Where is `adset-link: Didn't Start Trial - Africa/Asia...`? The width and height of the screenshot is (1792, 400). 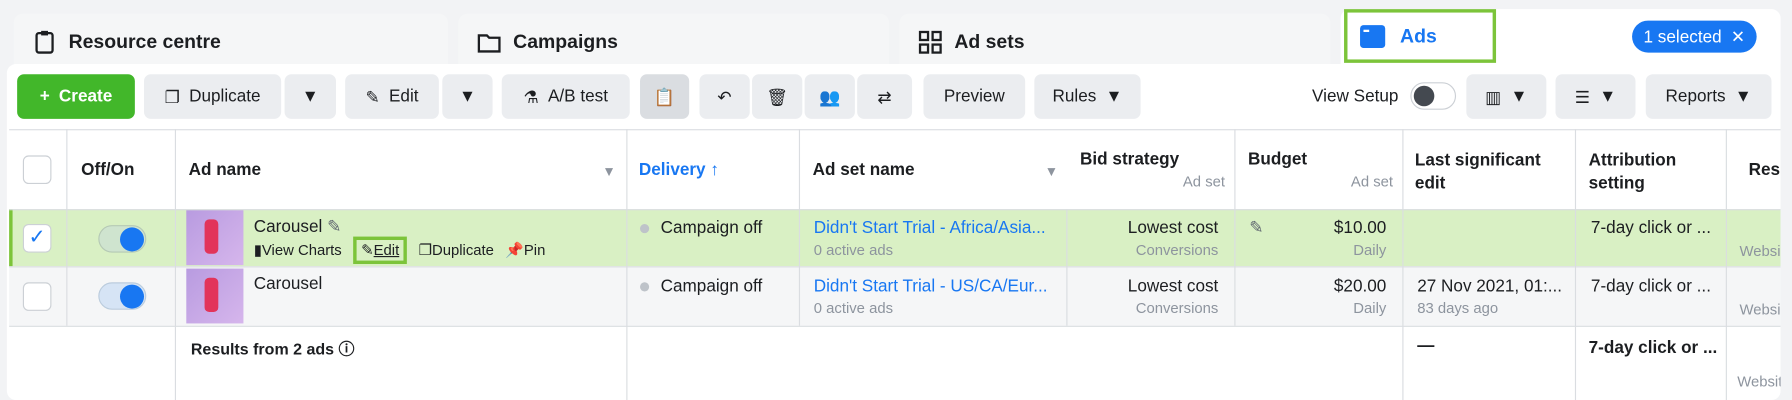 adset-link: Didn't Start Trial - Africa/Asia... is located at coordinates (929, 228).